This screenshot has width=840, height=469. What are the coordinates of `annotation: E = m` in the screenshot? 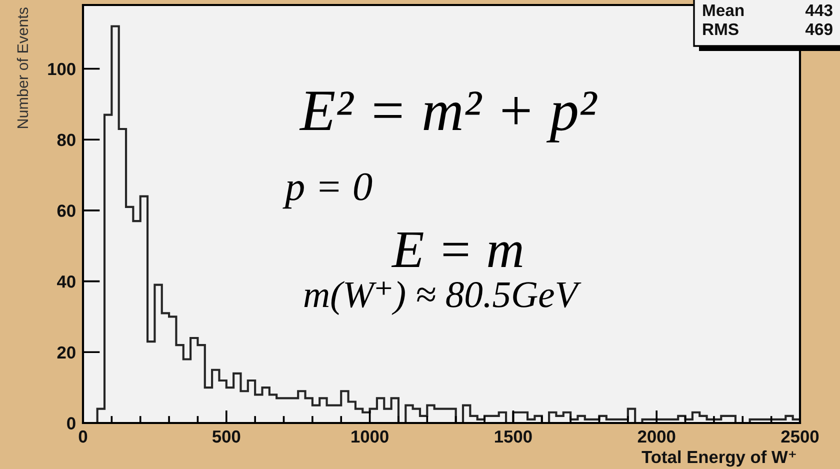 It's located at (456, 249).